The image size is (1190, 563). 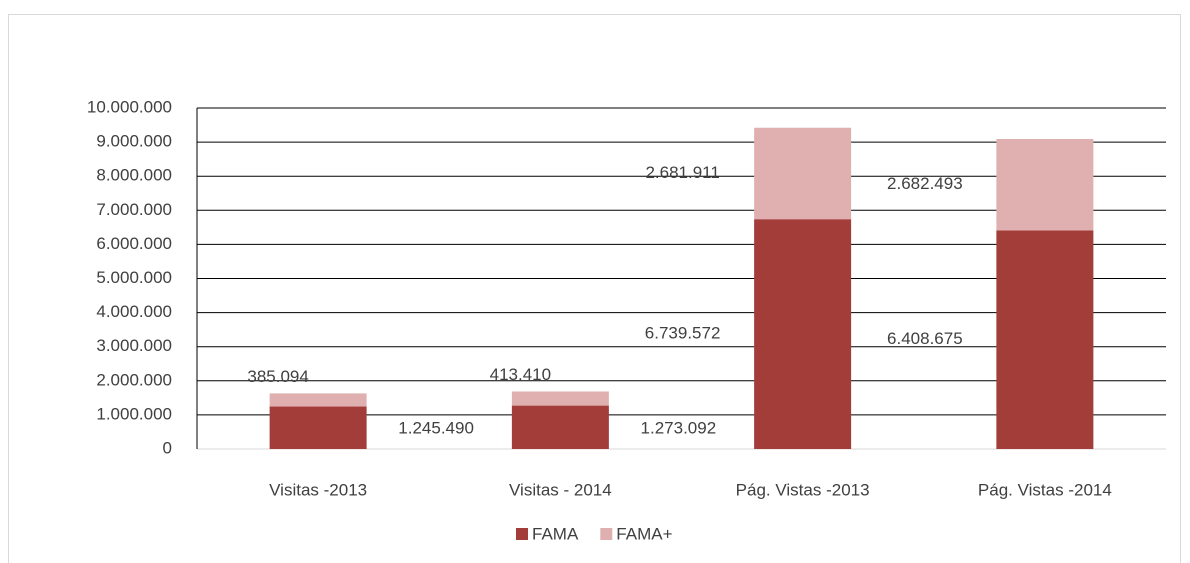 What do you see at coordinates (134, 379) in the screenshot?
I see `y-tick-label: 2.000.000` at bounding box center [134, 379].